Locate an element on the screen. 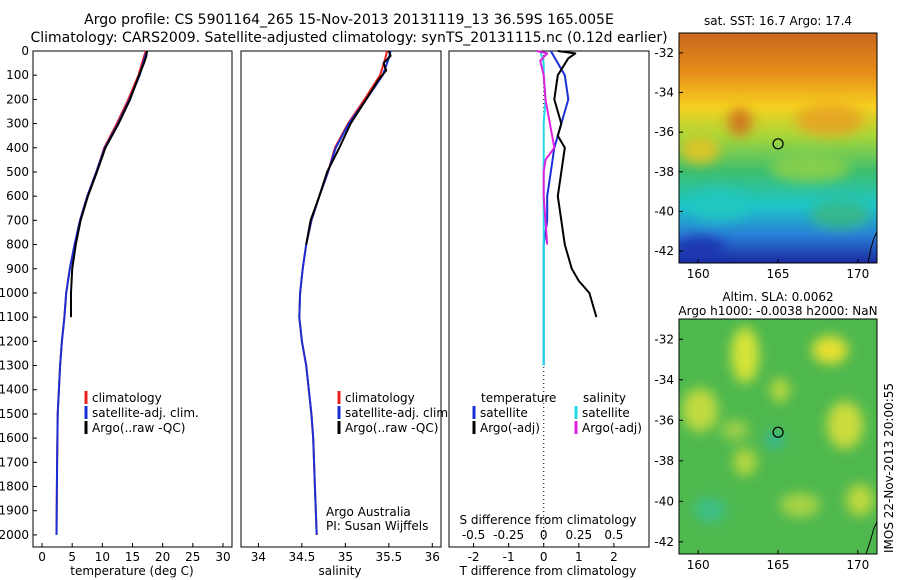 The image size is (900, 580). x2-tick-label: 0.25 is located at coordinates (578, 535).